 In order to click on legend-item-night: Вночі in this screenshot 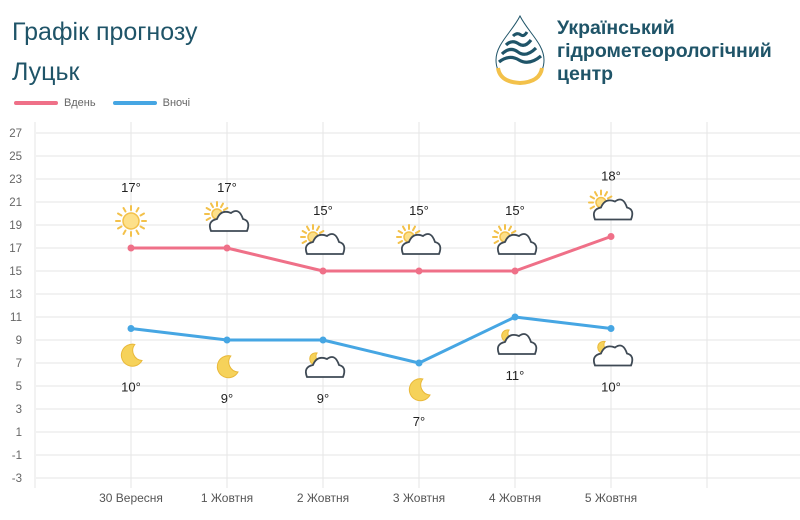, I will do `click(151, 103)`.